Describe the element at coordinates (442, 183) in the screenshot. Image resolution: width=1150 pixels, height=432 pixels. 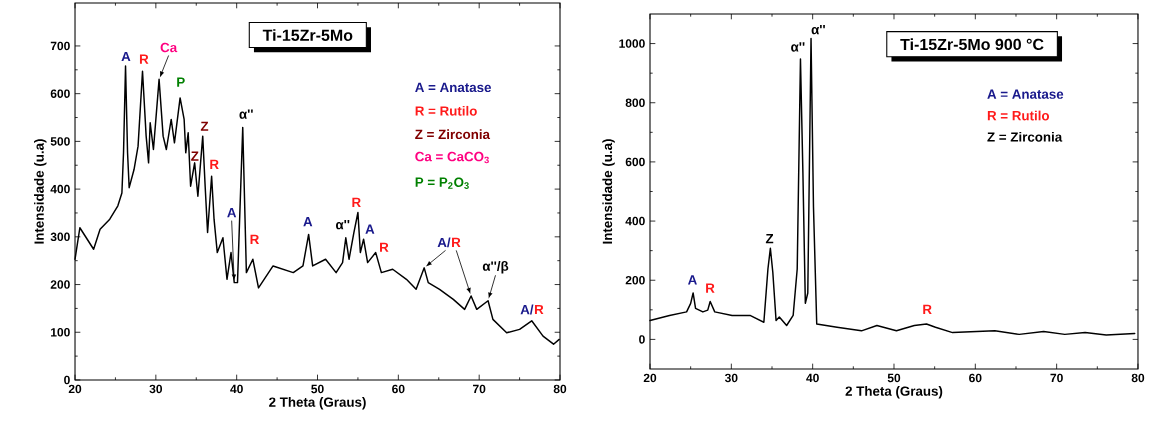
I see `annotation: P = P$_{2}$O$_{3}$` at that location.